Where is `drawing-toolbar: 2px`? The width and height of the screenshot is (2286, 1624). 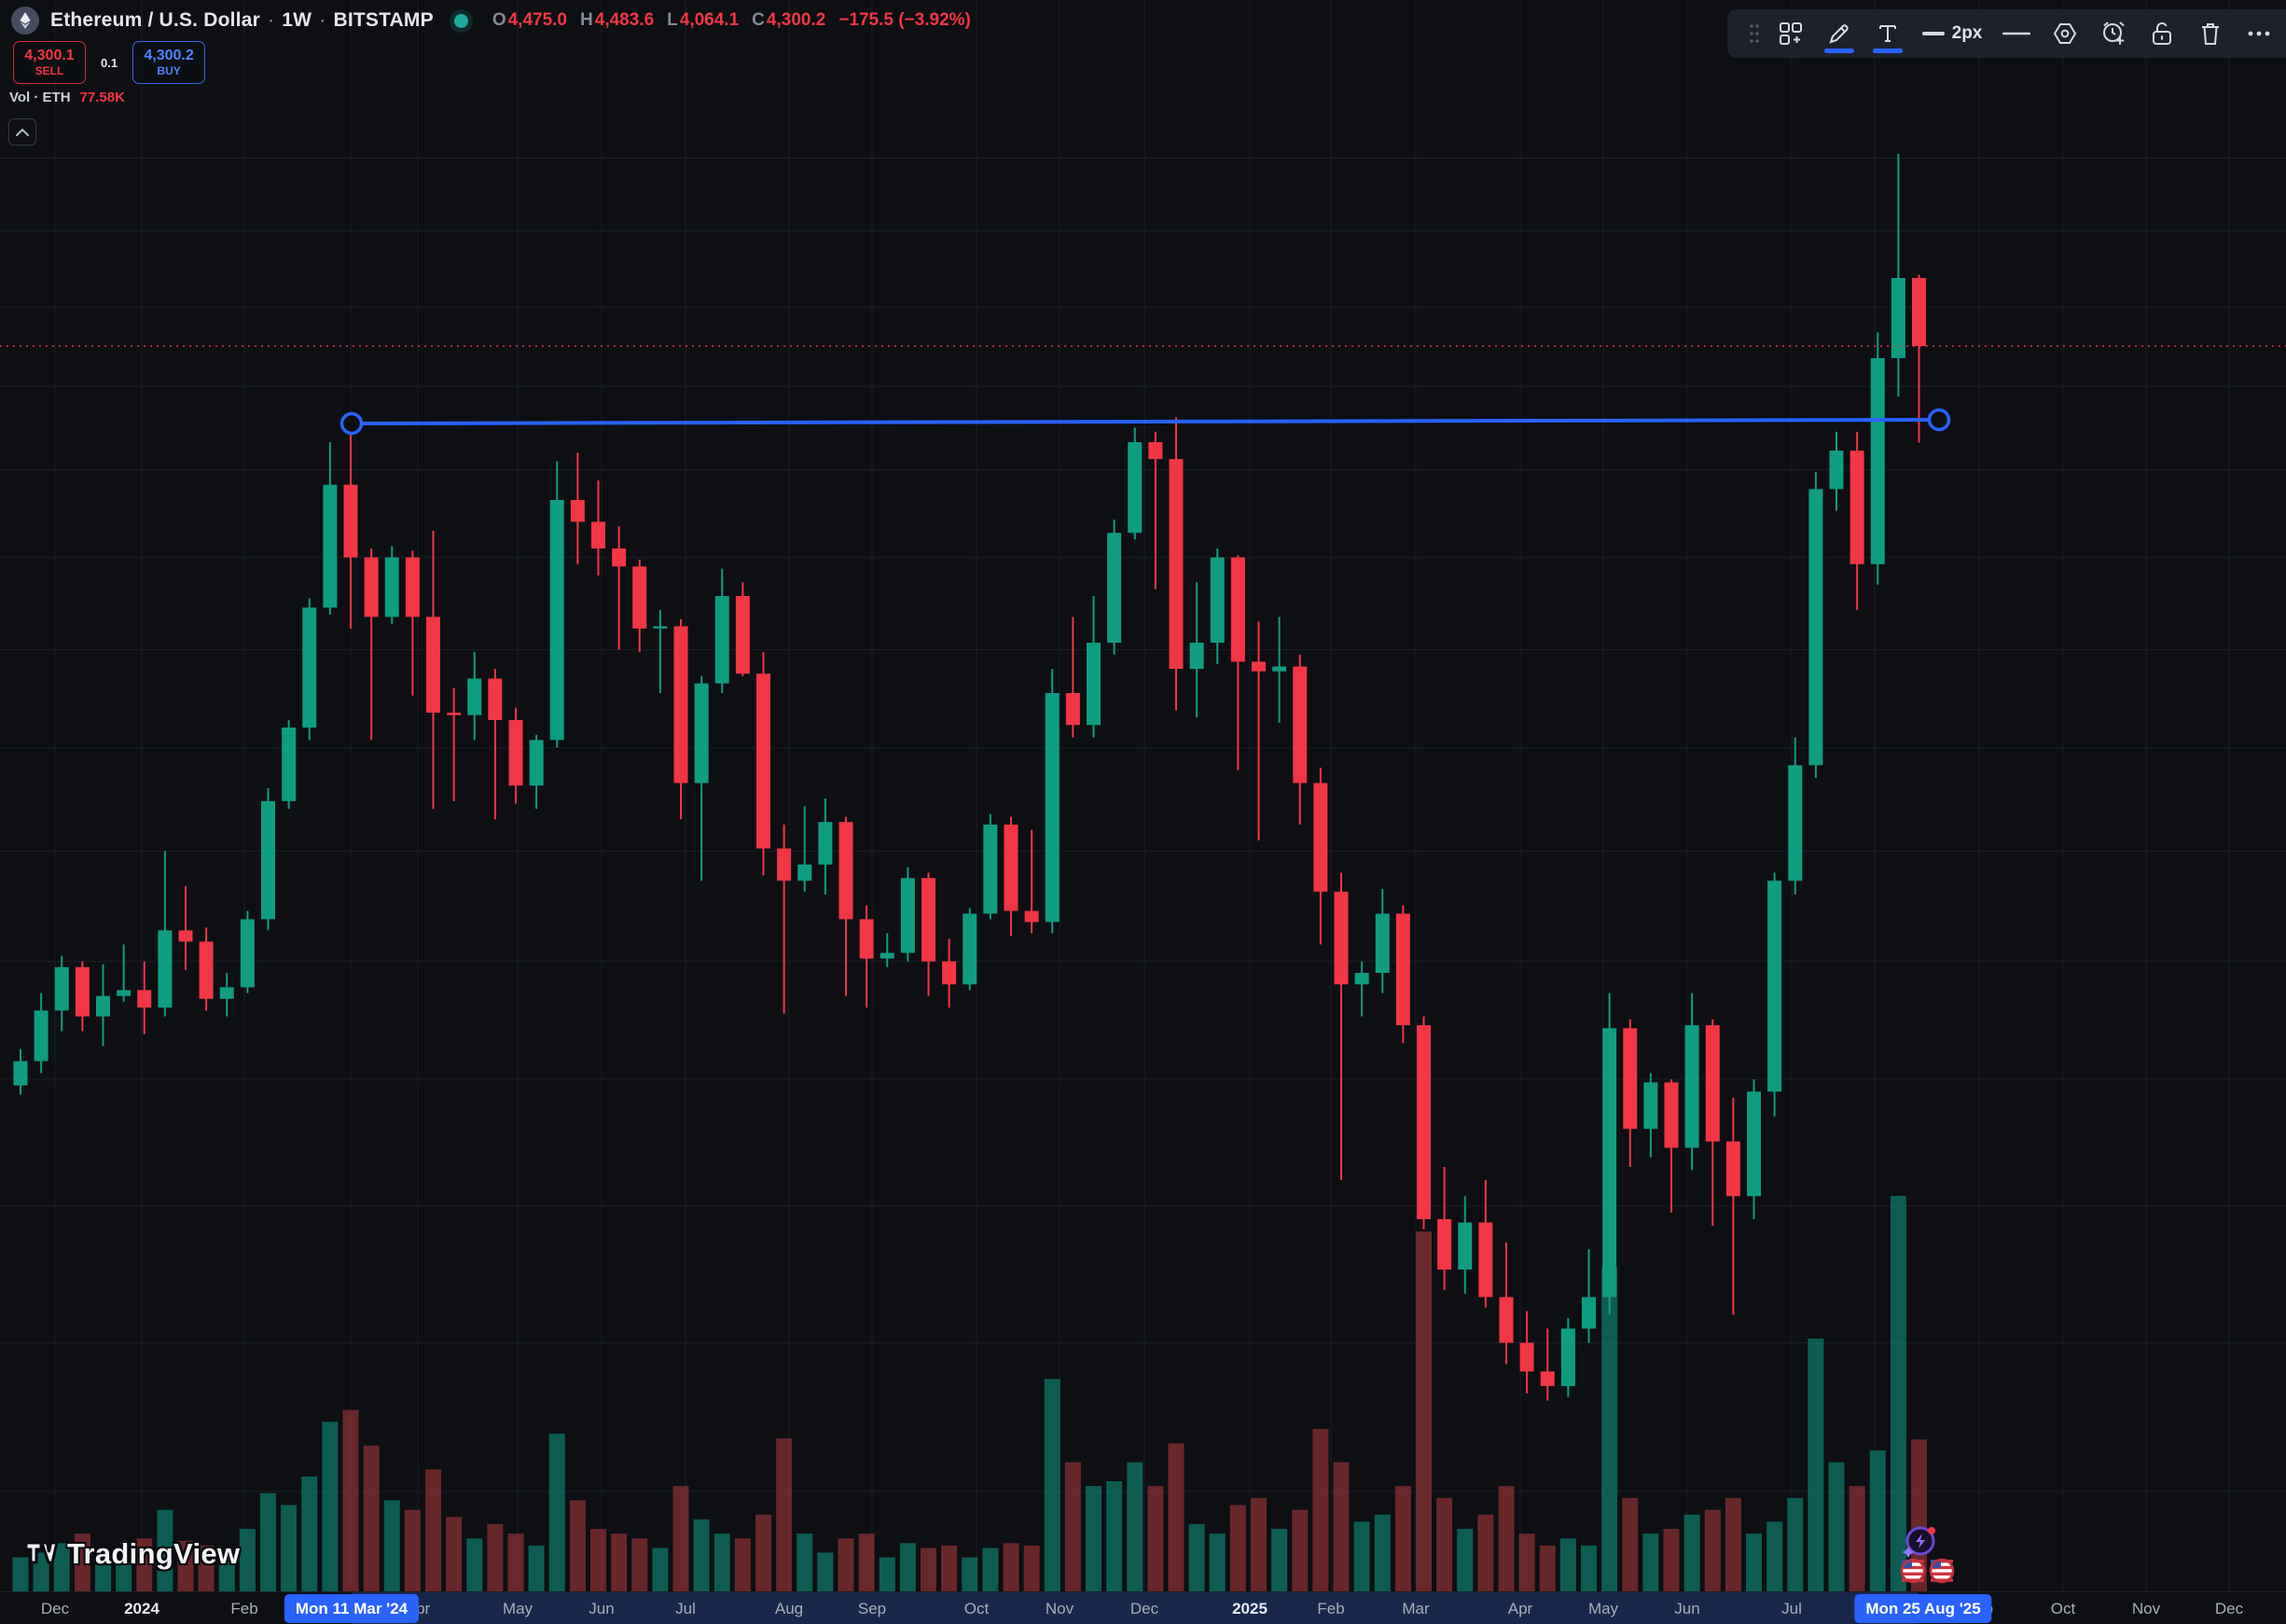
drawing-toolbar: 2px is located at coordinates (2007, 33).